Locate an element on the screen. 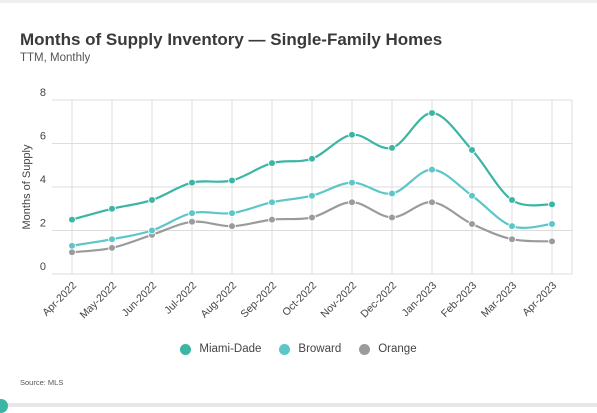  legend-label-broward: Broward is located at coordinates (320, 349).